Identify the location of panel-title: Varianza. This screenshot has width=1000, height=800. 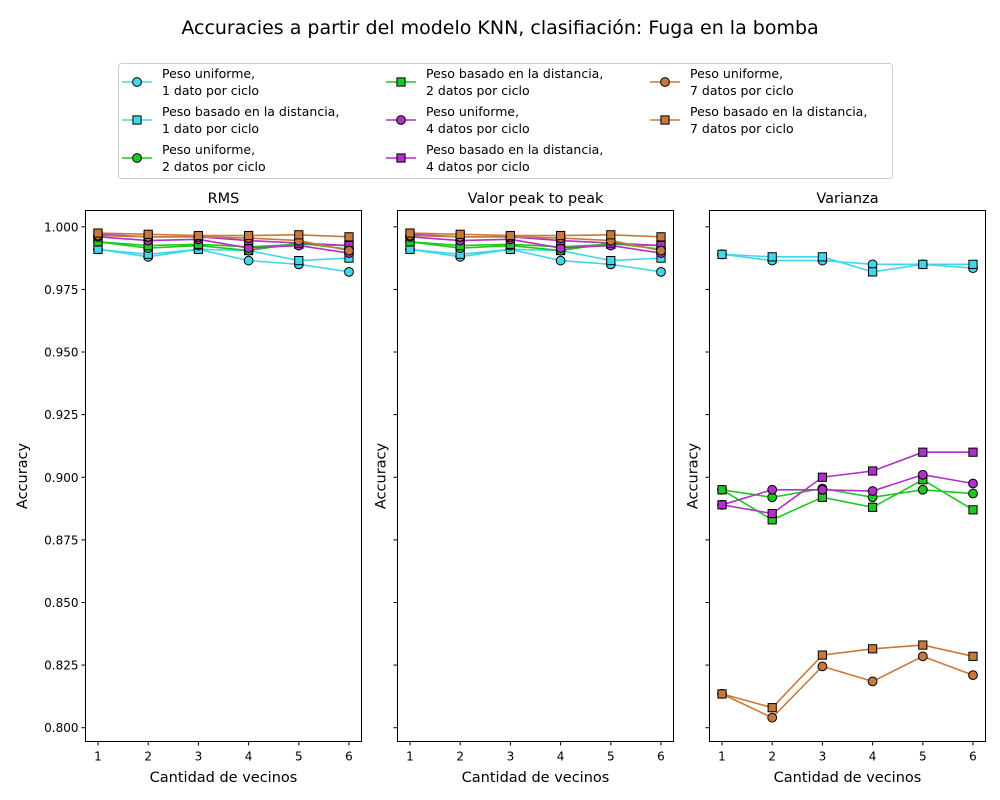
(847, 199).